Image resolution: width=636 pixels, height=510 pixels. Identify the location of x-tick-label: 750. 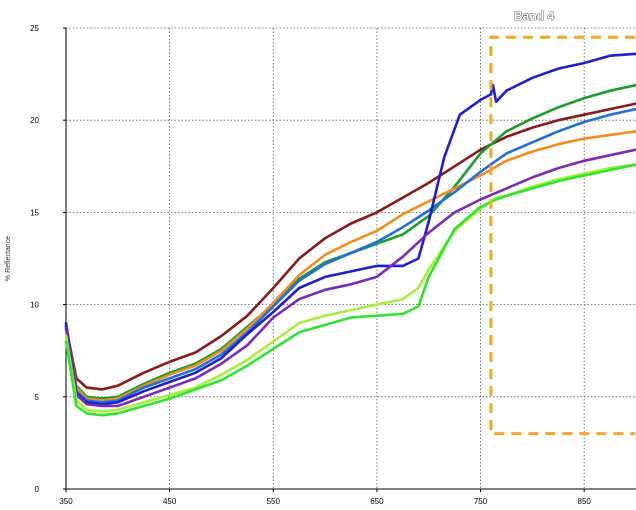
(481, 501).